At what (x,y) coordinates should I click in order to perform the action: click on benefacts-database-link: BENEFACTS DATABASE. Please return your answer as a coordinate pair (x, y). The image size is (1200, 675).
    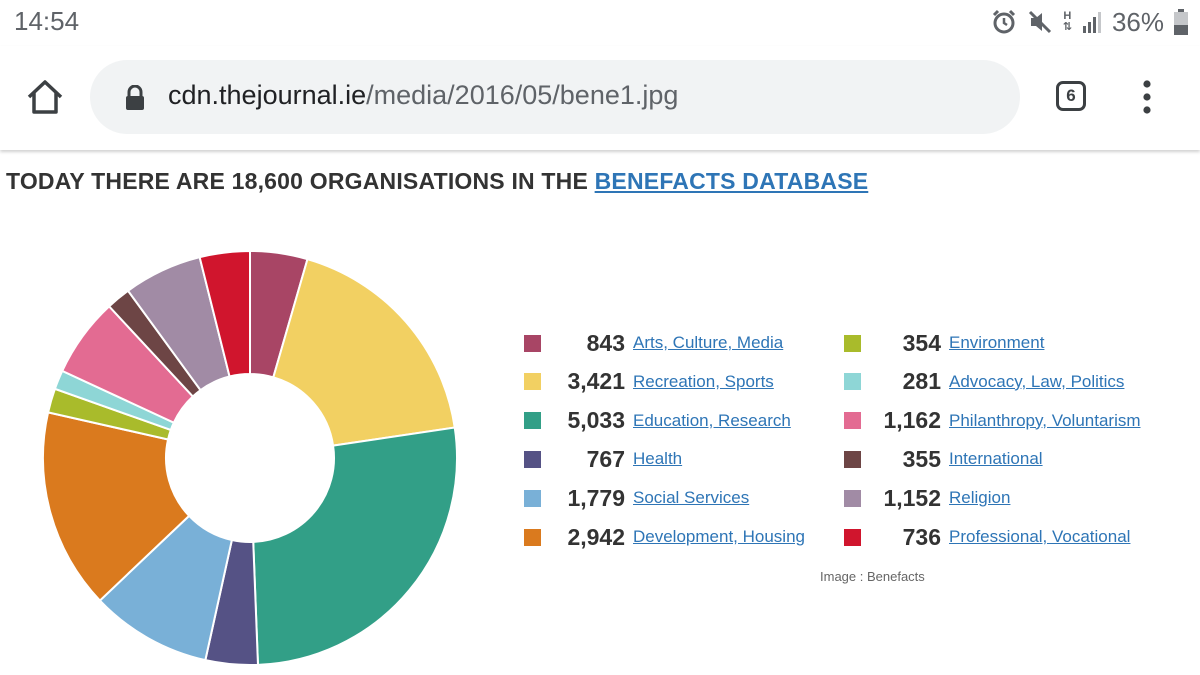
    Looking at the image, I should click on (731, 181).